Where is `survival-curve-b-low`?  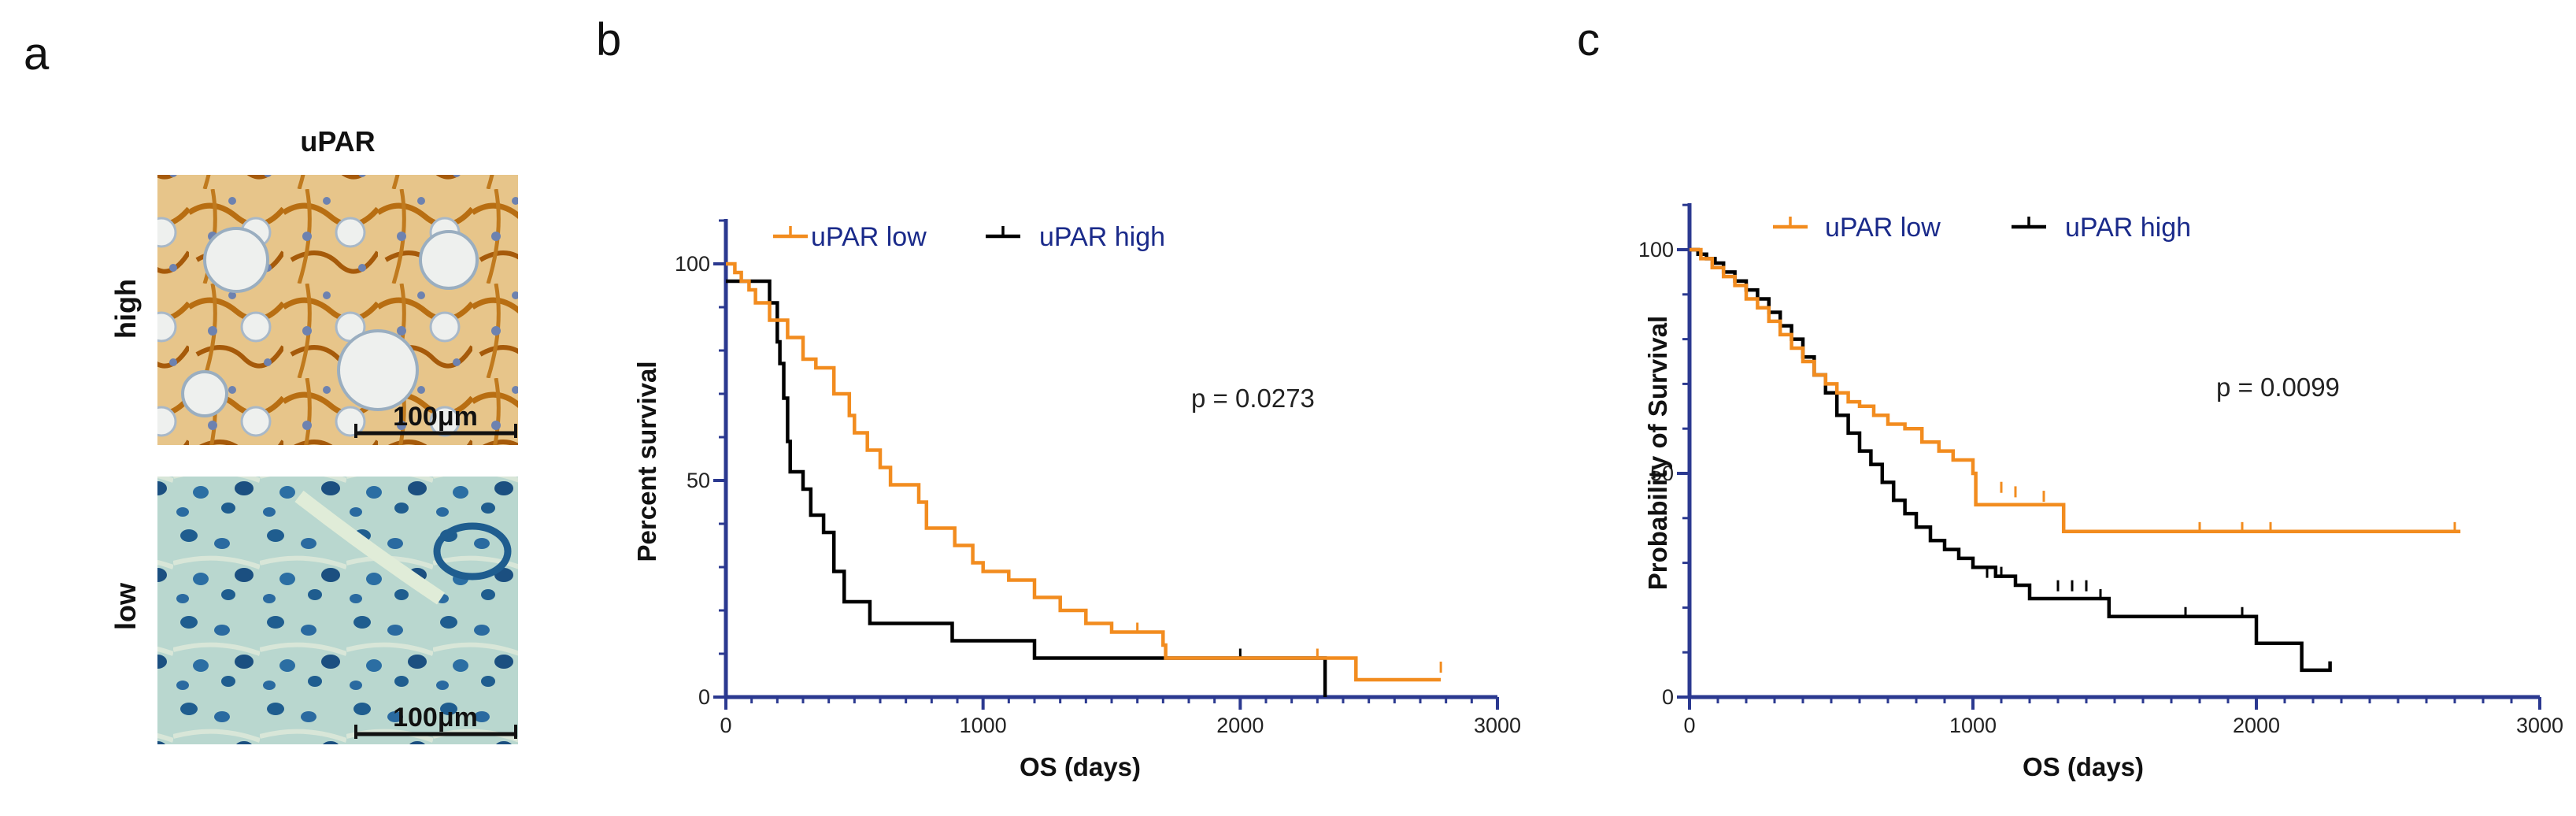
survival-curve-b-low is located at coordinates (1084, 471).